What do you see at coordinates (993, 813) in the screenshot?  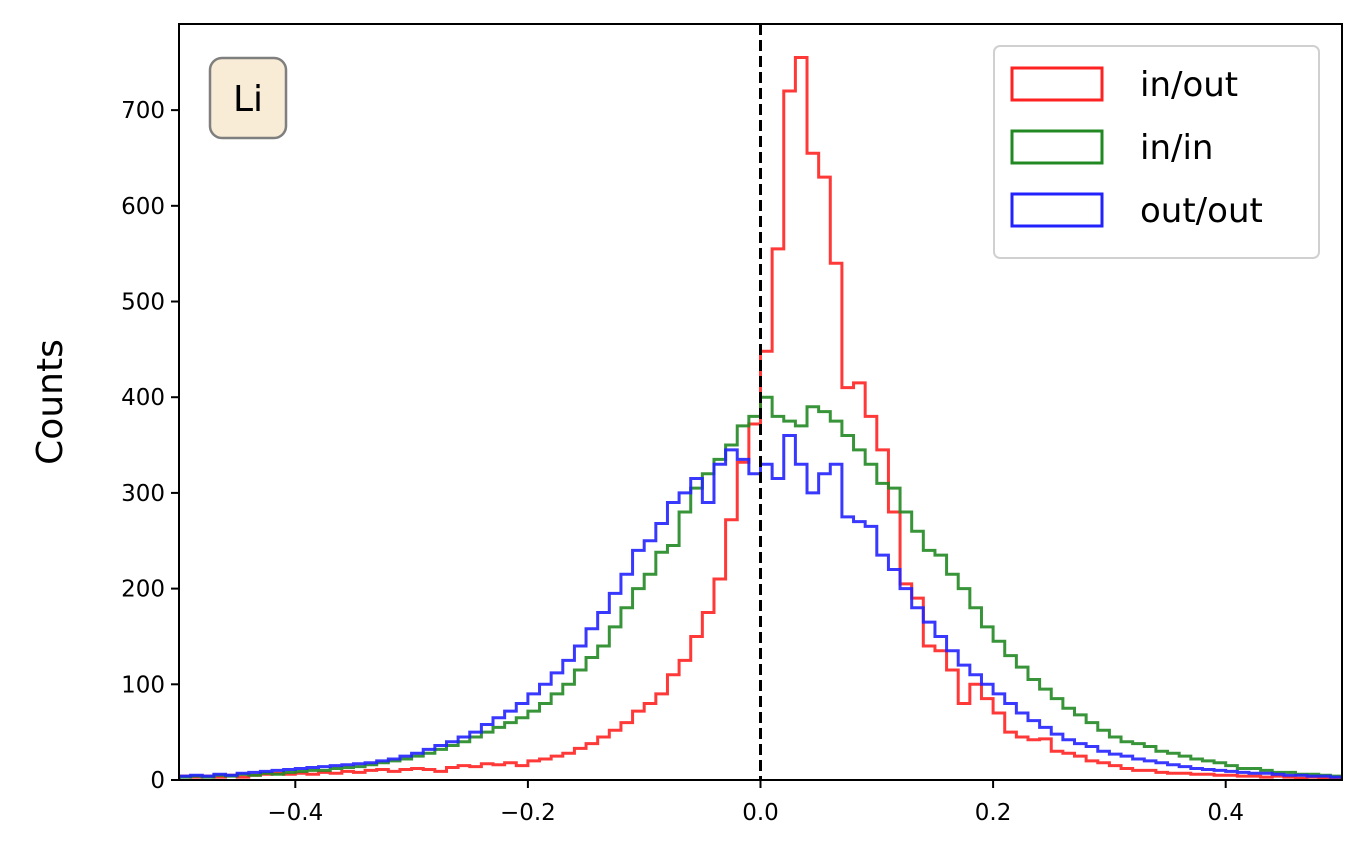 I see `x-tick-label: 0.2` at bounding box center [993, 813].